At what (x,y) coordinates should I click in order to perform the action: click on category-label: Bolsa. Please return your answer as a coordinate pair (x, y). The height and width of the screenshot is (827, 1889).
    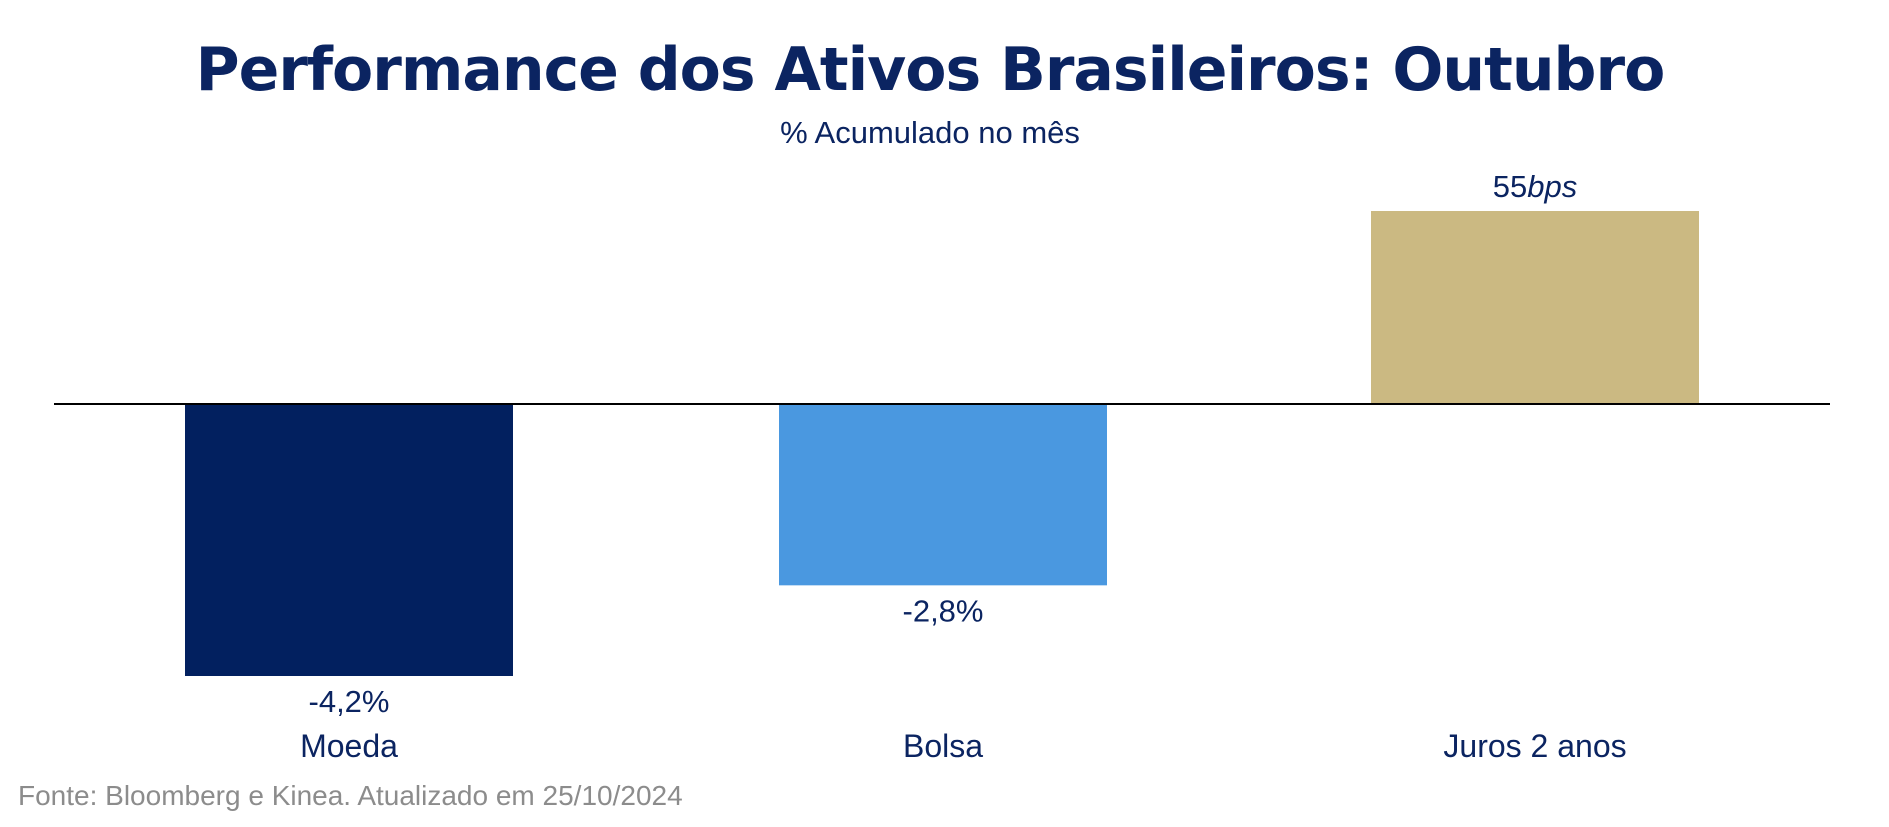
    Looking at the image, I should click on (943, 746).